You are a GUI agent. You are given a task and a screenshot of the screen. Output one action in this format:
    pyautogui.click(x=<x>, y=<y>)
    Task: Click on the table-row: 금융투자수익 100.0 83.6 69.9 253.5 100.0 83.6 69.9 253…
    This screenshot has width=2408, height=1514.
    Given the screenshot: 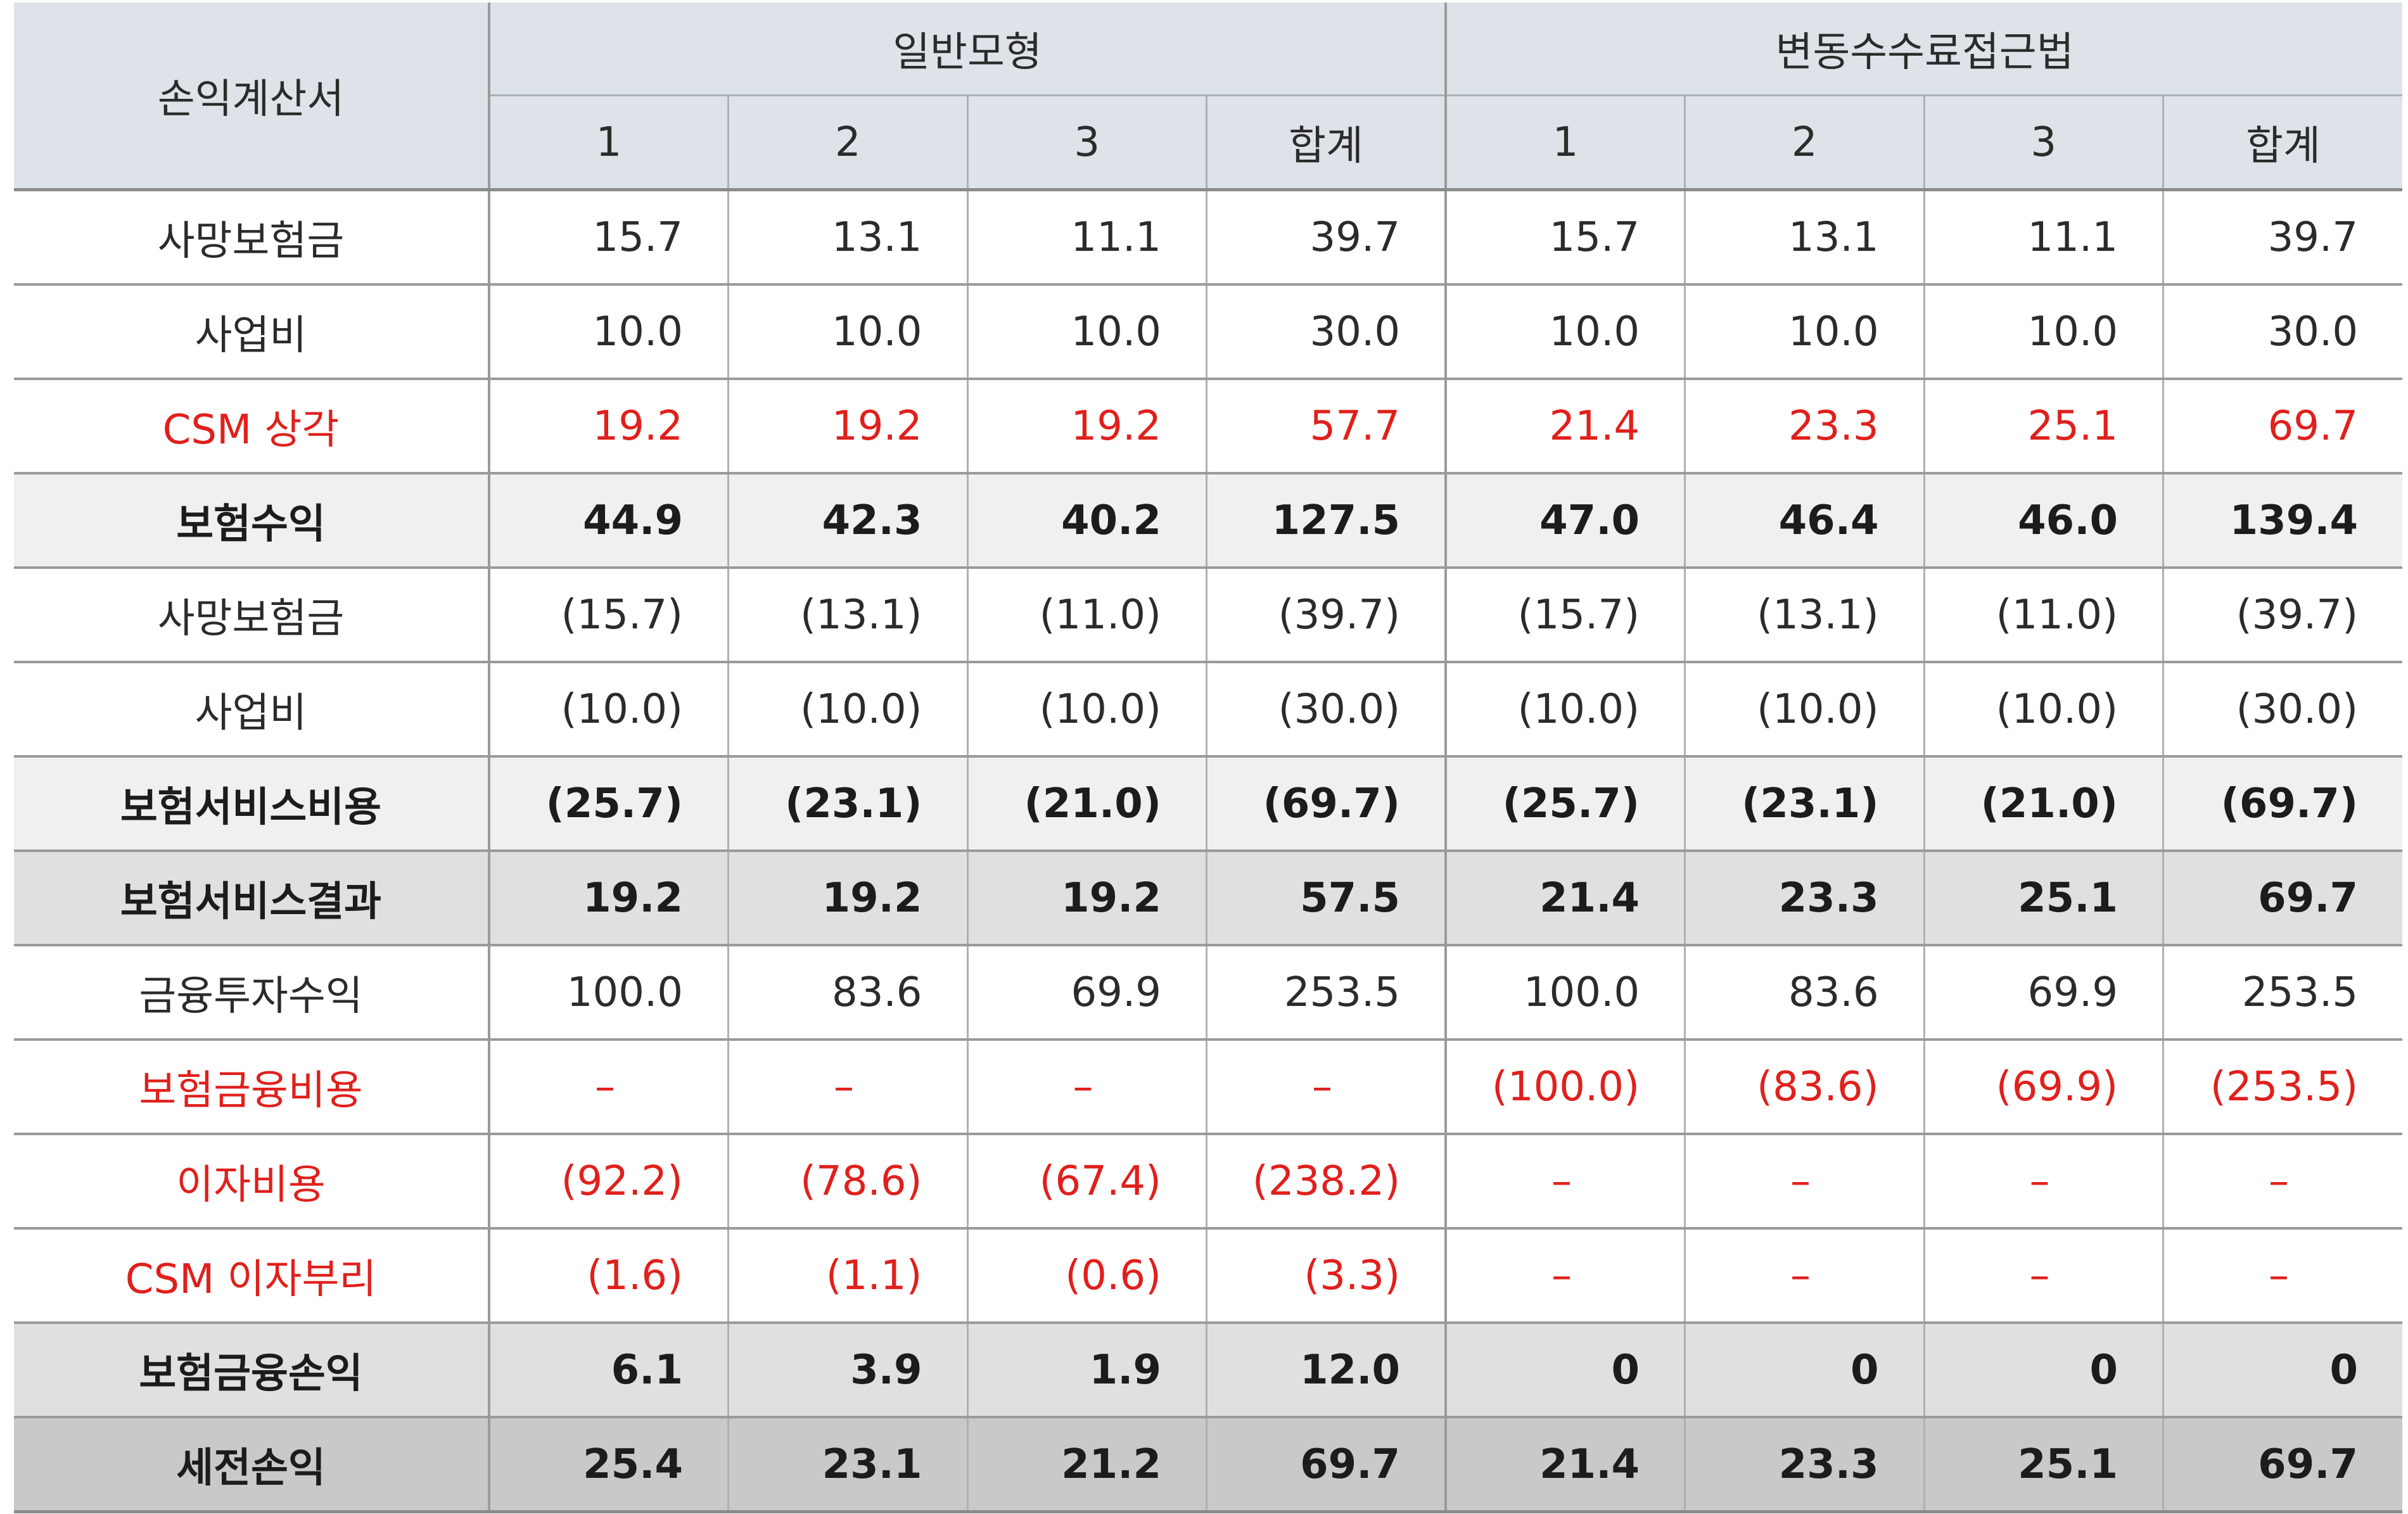 What is the action you would take?
    pyautogui.click(x=1208, y=993)
    